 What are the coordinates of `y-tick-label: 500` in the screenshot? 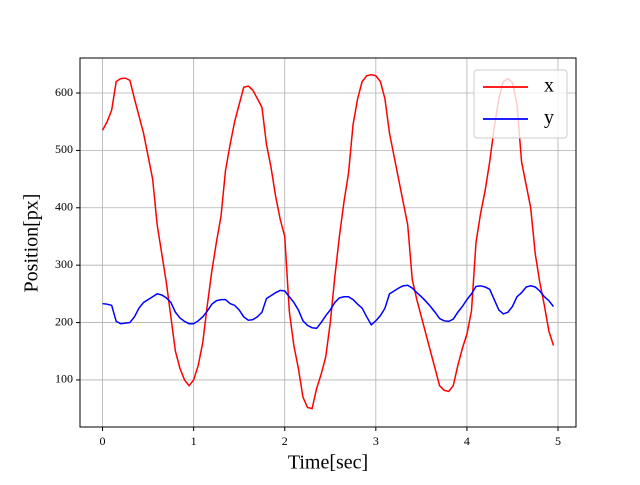 It's located at (64, 149).